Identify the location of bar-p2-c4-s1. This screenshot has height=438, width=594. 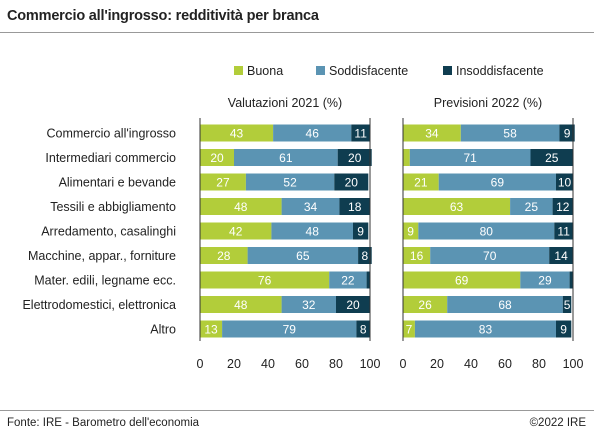
(457, 206).